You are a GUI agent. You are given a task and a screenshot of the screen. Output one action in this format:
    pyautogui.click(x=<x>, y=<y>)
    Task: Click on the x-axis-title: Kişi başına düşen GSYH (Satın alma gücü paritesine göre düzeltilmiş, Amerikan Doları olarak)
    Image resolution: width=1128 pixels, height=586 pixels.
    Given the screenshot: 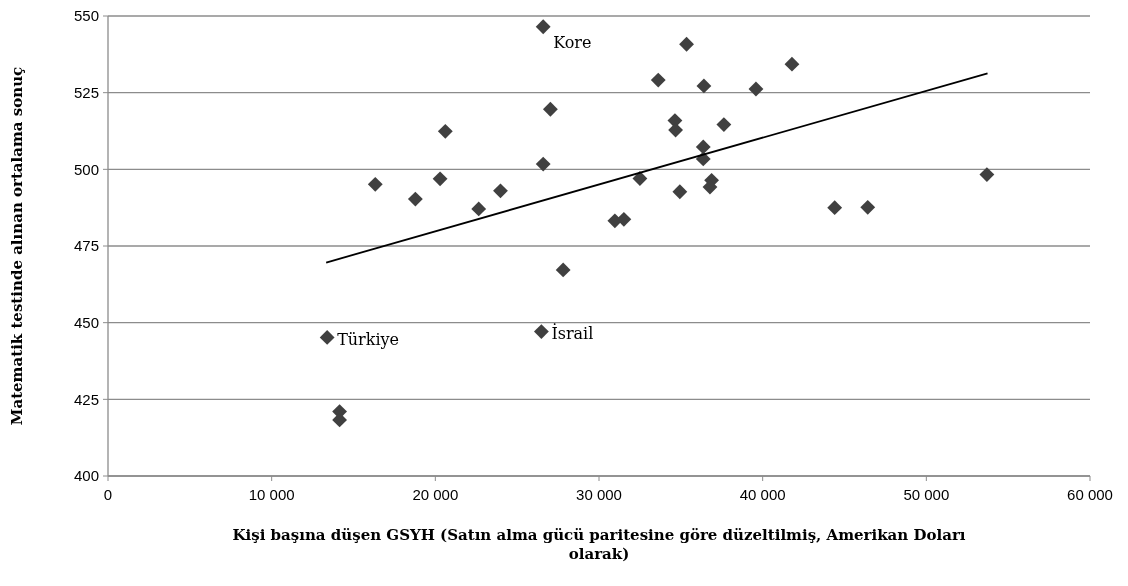 What is the action you would take?
    pyautogui.click(x=599, y=544)
    